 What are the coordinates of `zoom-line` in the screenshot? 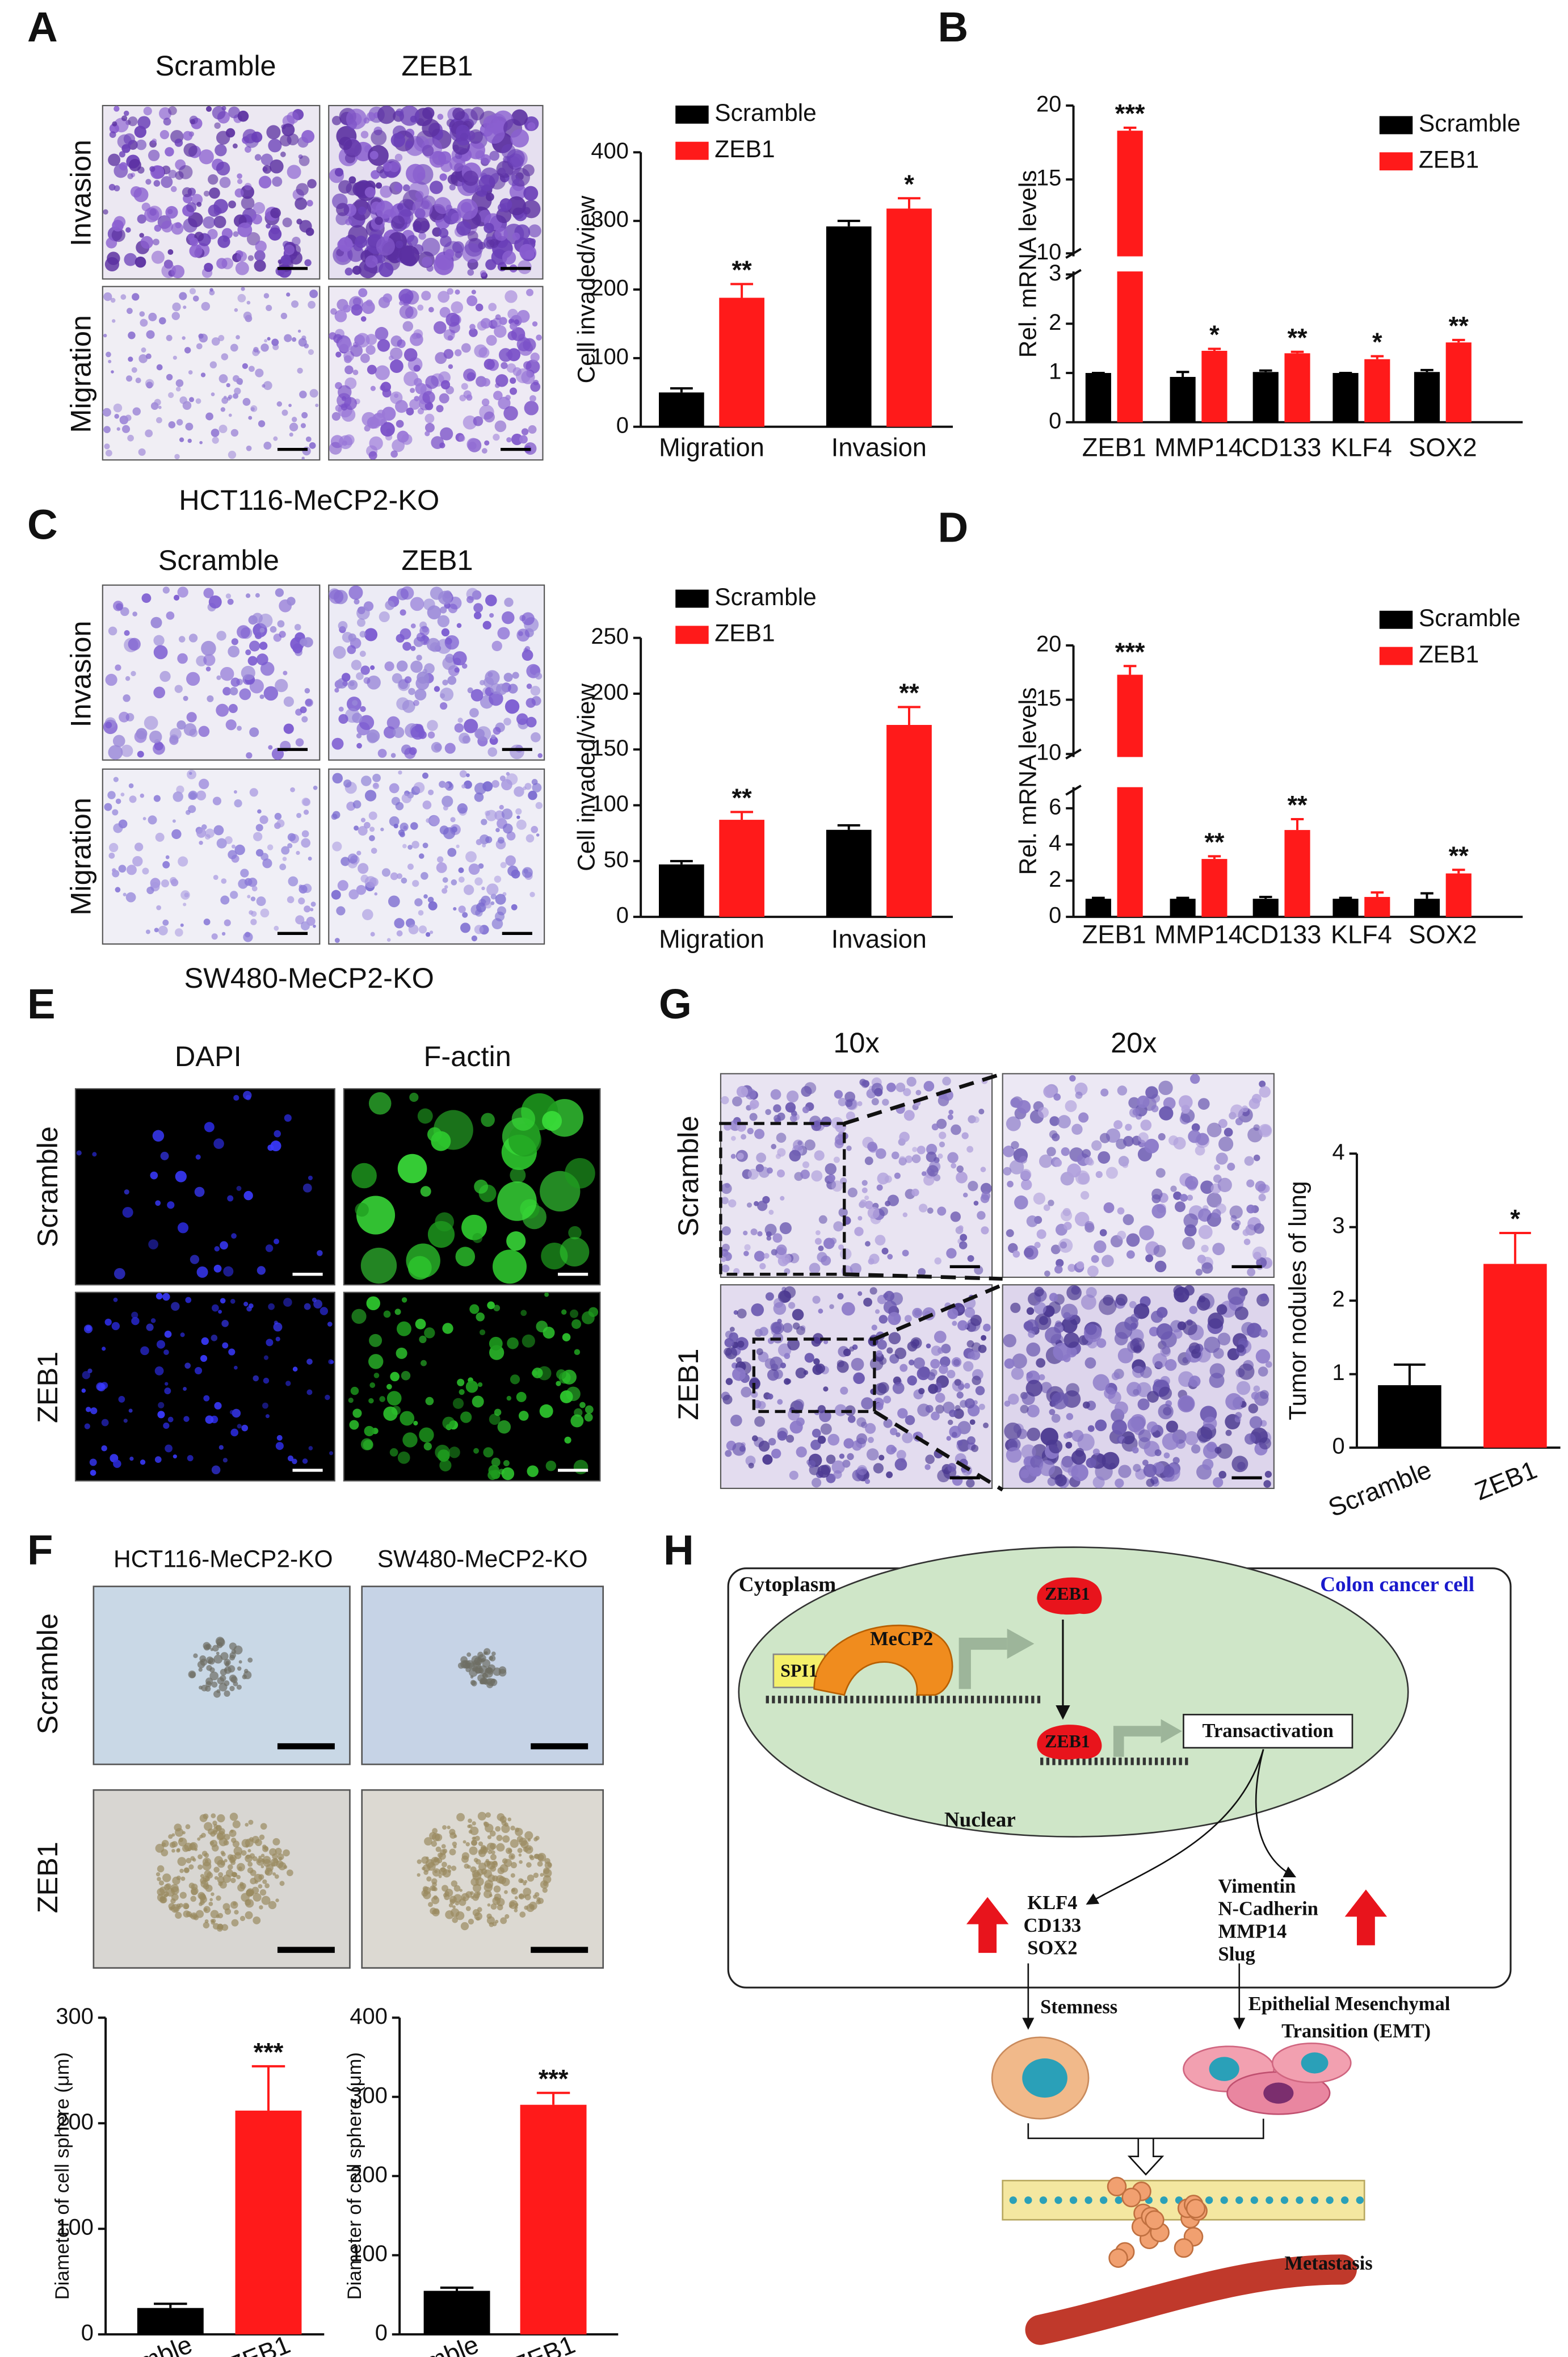 It's located at (938, 1451).